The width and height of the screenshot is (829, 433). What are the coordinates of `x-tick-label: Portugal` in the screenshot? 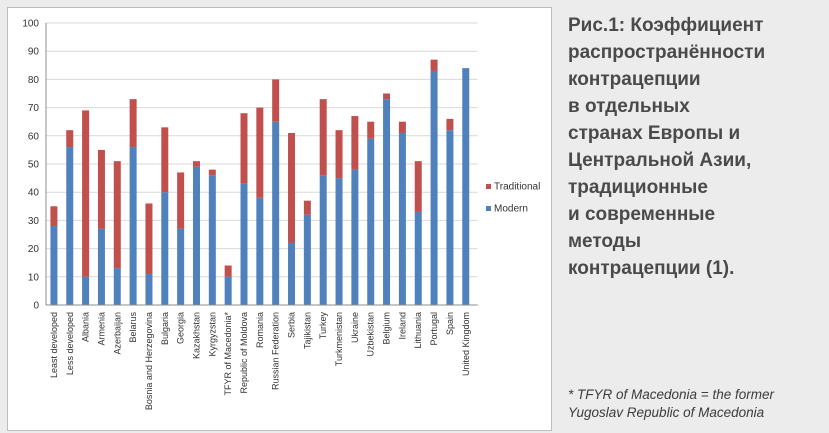 It's located at (434, 329).